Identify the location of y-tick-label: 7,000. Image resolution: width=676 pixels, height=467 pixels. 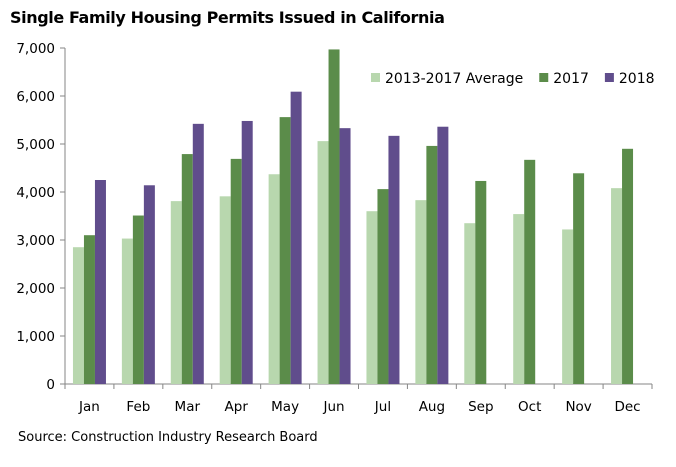
(35, 49).